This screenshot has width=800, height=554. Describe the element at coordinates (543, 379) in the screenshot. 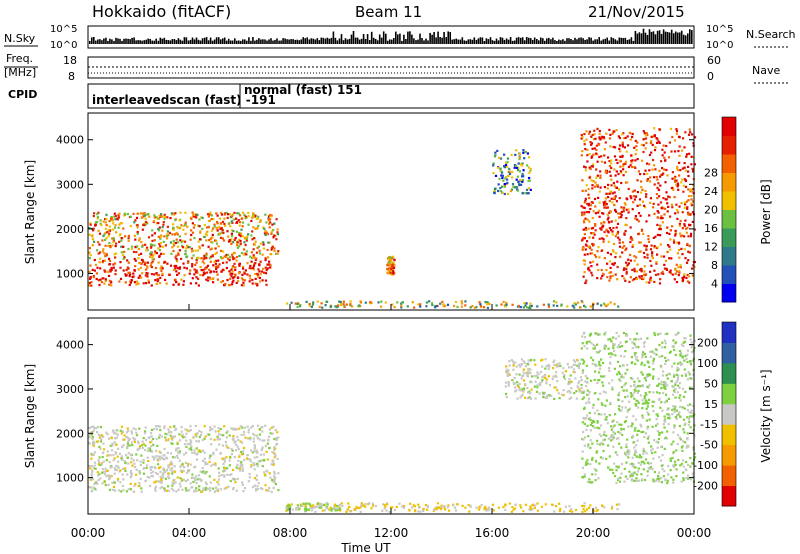

I see `echo-region` at that location.